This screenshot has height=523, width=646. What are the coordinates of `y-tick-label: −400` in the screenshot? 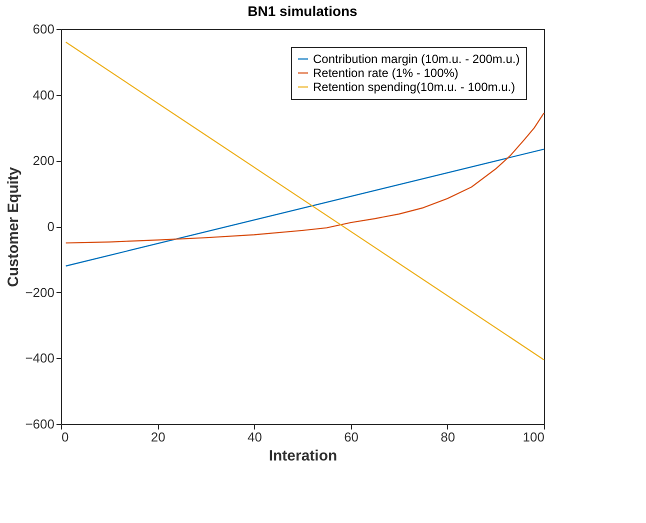 It's located at (39, 358).